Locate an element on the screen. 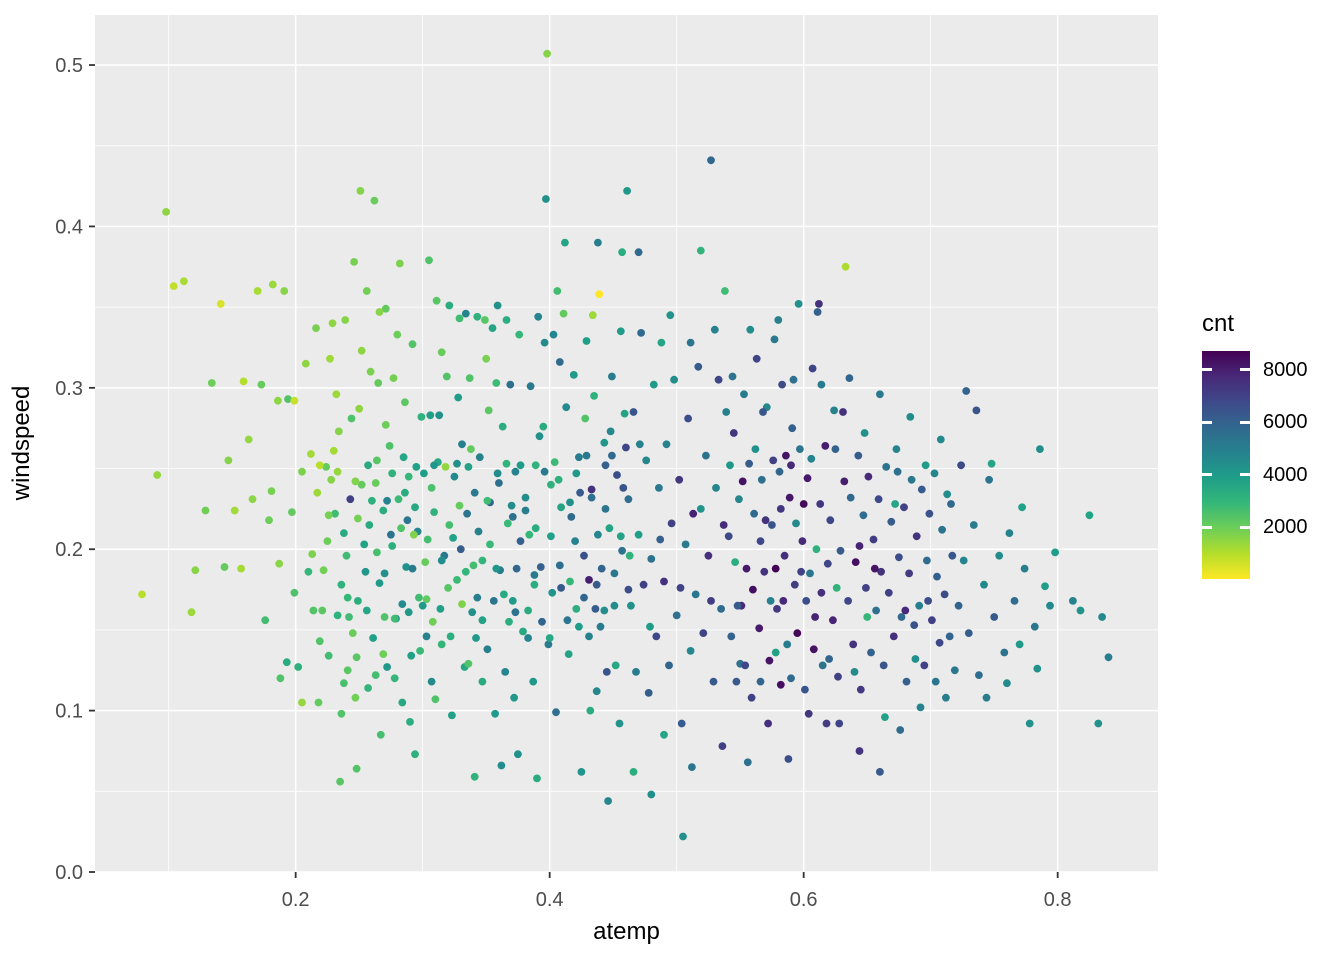 The image size is (1344, 960). y-tick-label: 0.4 is located at coordinates (69, 227).